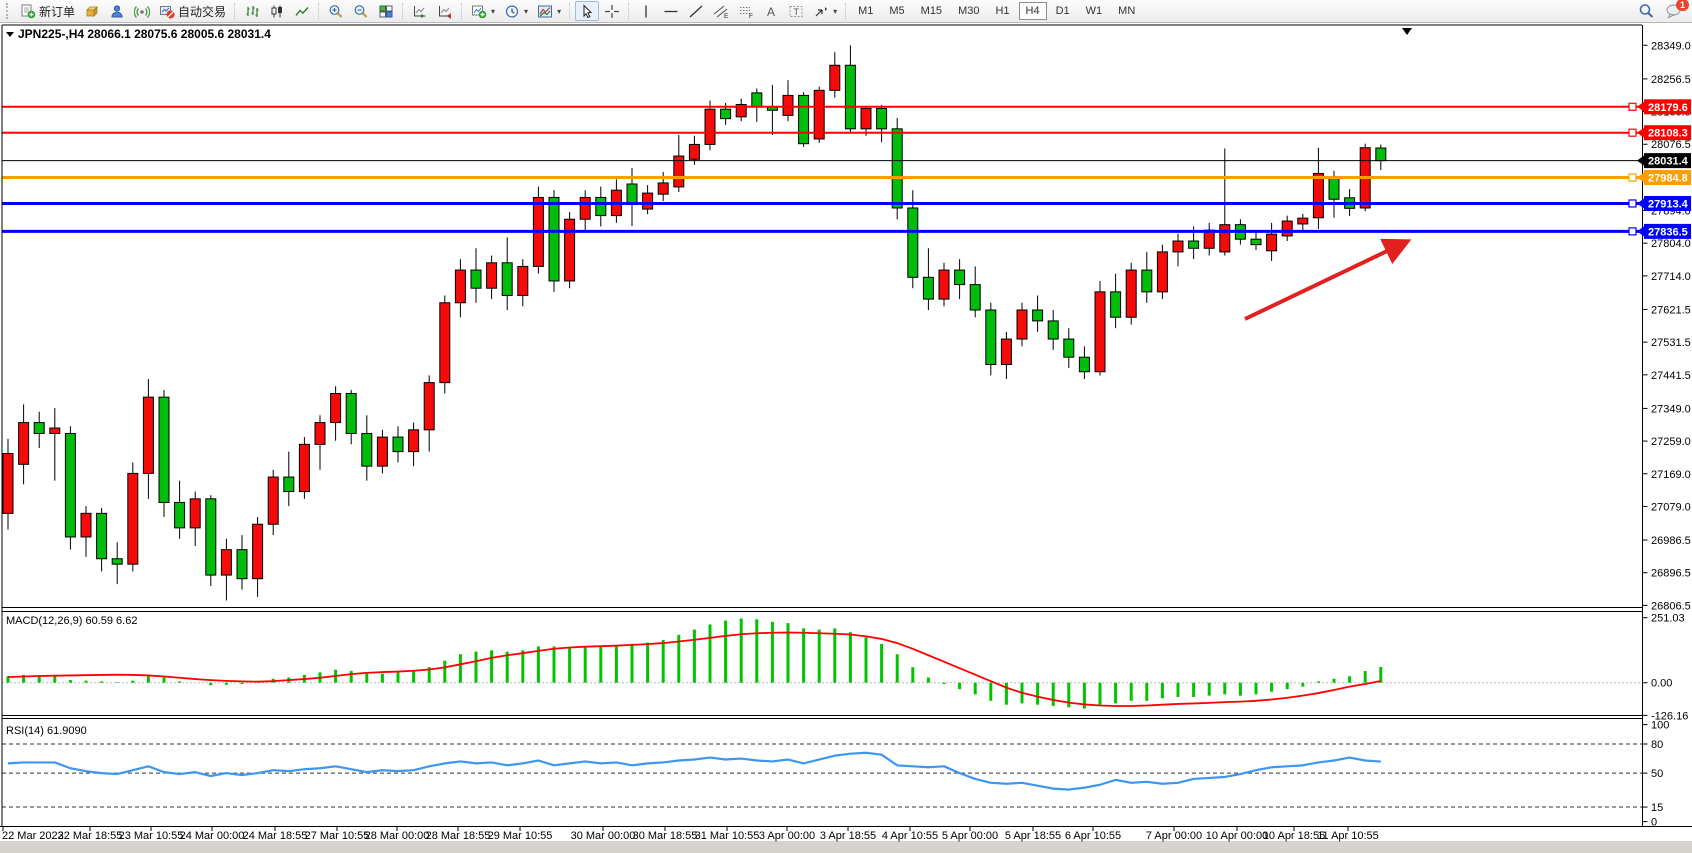  What do you see at coordinates (727, 836) in the screenshot?
I see `time-tick-label: 31 Mar 10:55` at bounding box center [727, 836].